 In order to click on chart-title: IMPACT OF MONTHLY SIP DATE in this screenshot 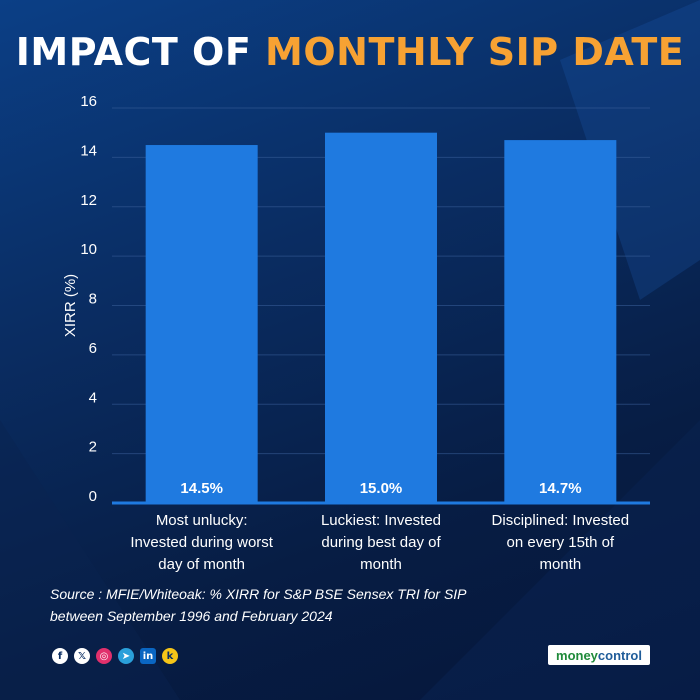, I will do `click(350, 52)`.